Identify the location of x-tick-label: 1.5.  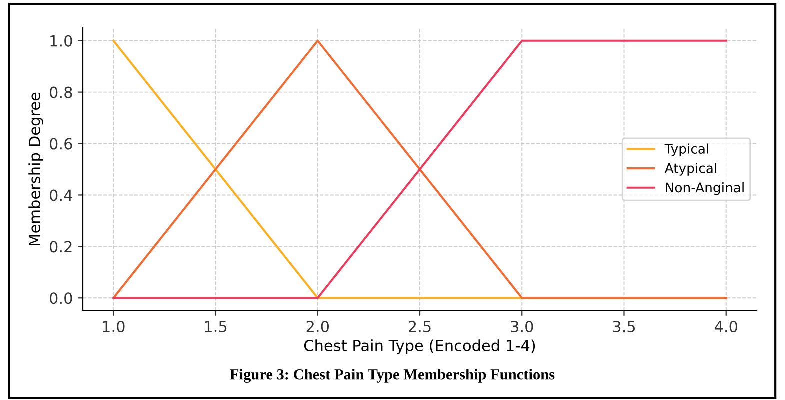
(216, 327).